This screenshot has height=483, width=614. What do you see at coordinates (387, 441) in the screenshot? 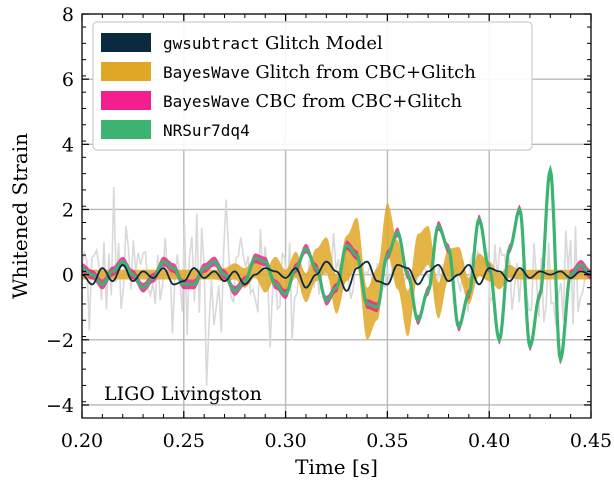
I see `x-tick-label: 0.35` at bounding box center [387, 441].